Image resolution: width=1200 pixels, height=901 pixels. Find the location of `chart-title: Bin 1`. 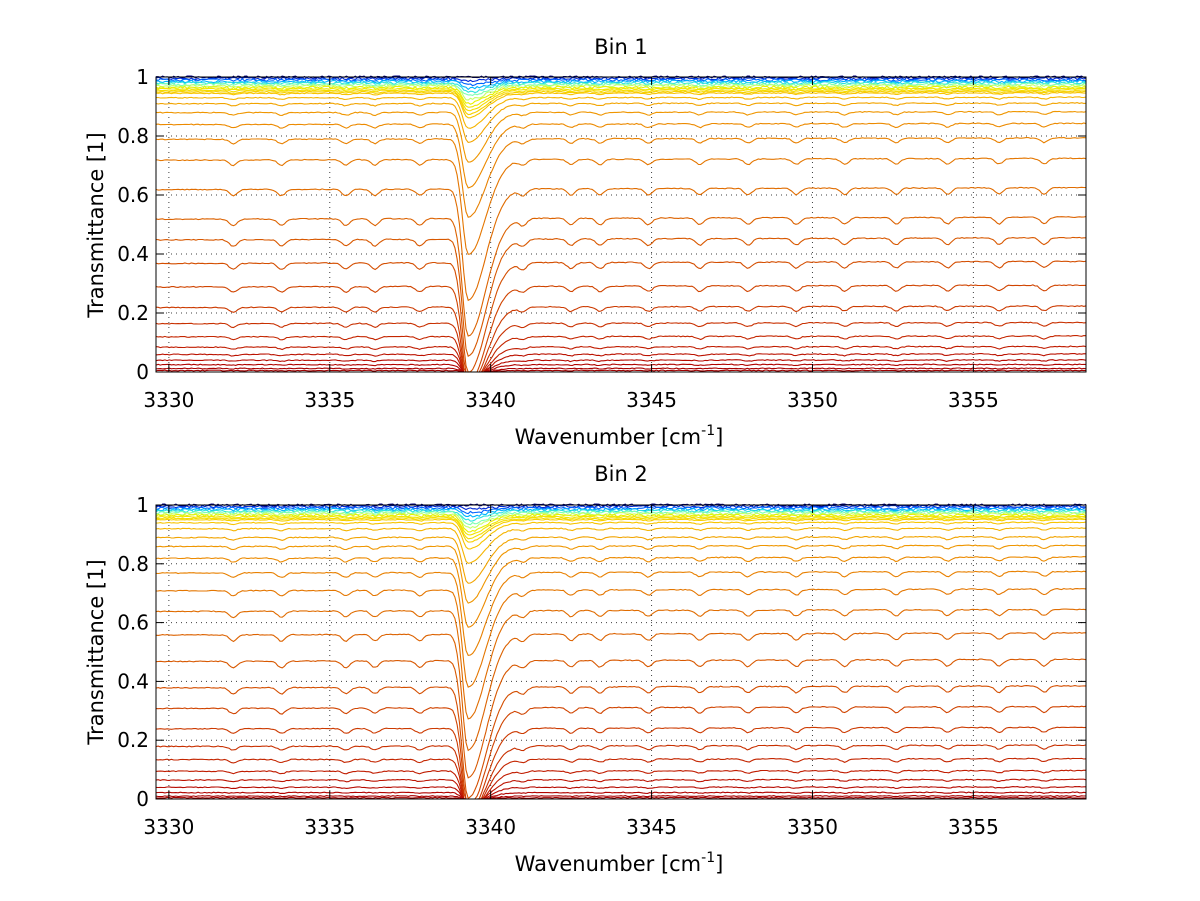

chart-title: Bin 1 is located at coordinates (621, 47).